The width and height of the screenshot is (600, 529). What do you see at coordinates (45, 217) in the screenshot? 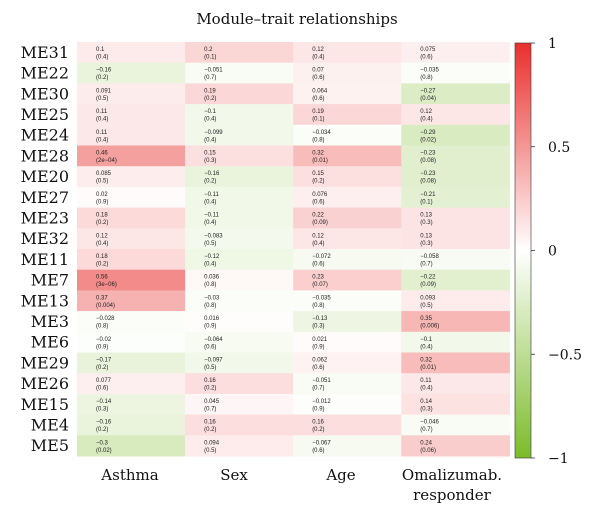
I see `row-label: ME23` at bounding box center [45, 217].